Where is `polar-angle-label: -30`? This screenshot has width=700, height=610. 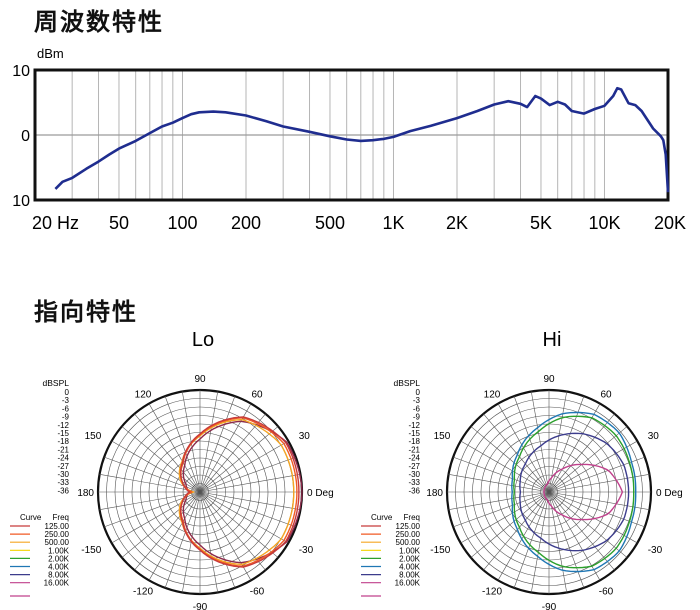
polar-angle-label: -30 is located at coordinates (306, 550).